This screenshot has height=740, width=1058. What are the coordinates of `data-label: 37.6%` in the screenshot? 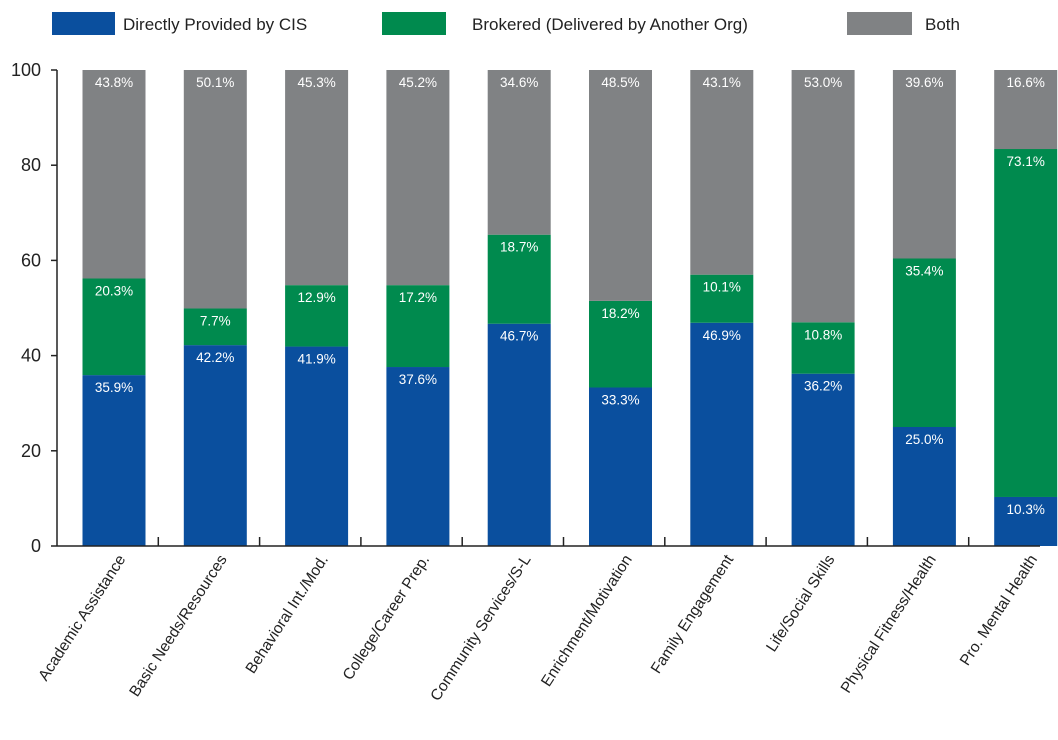 It's located at (418, 379).